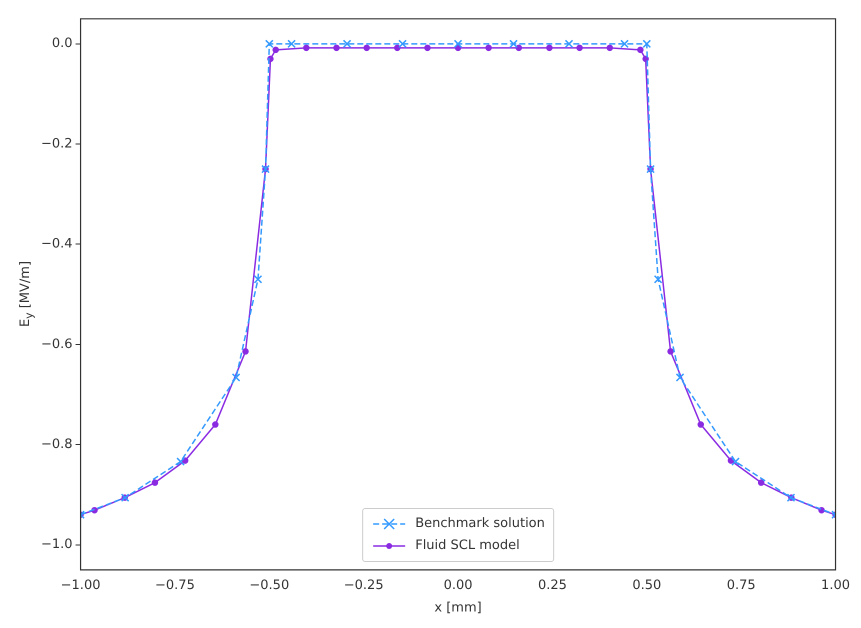 This screenshot has height=628, width=861. What do you see at coordinates (269, 585) in the screenshot?
I see `x-tick-label: −0.50` at bounding box center [269, 585].